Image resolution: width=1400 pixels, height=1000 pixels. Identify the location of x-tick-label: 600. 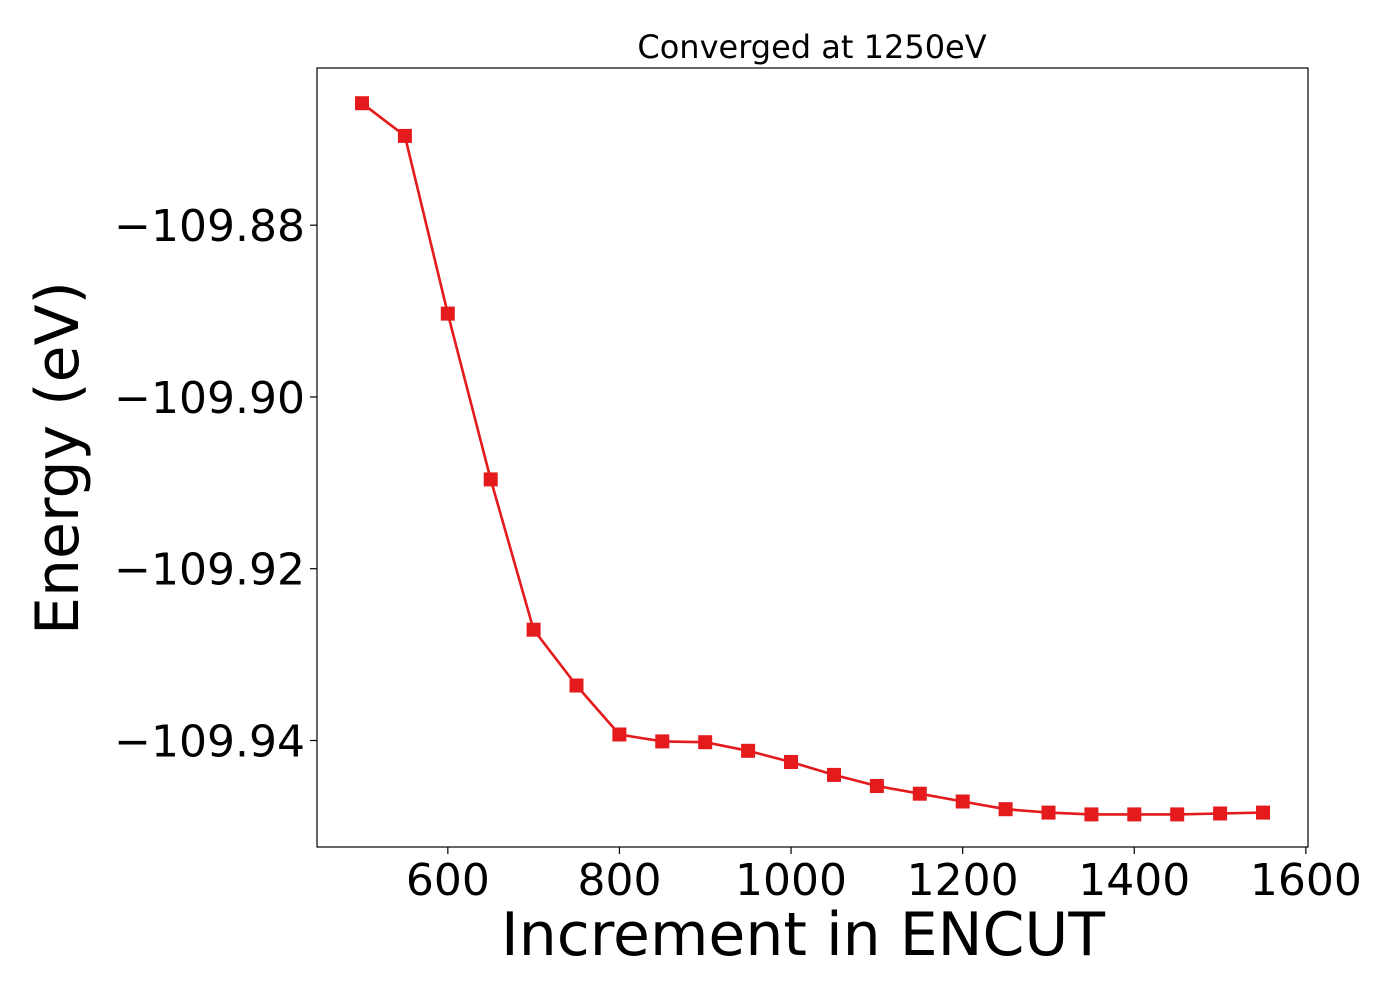
(448, 880).